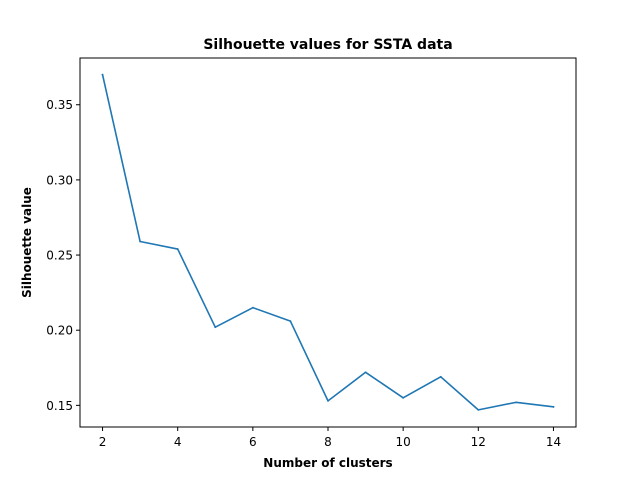 The width and height of the screenshot is (640, 480). I want to click on x-axis-label: Number of clusters, so click(327, 463).